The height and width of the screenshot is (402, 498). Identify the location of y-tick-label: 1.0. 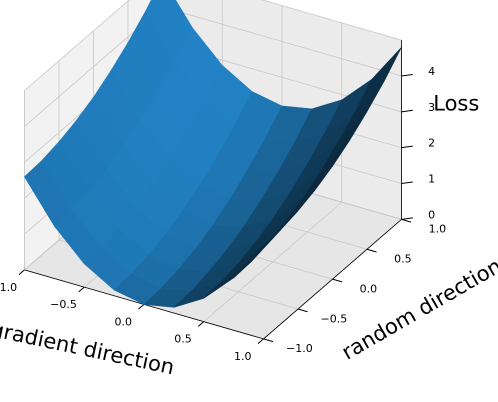
(438, 229).